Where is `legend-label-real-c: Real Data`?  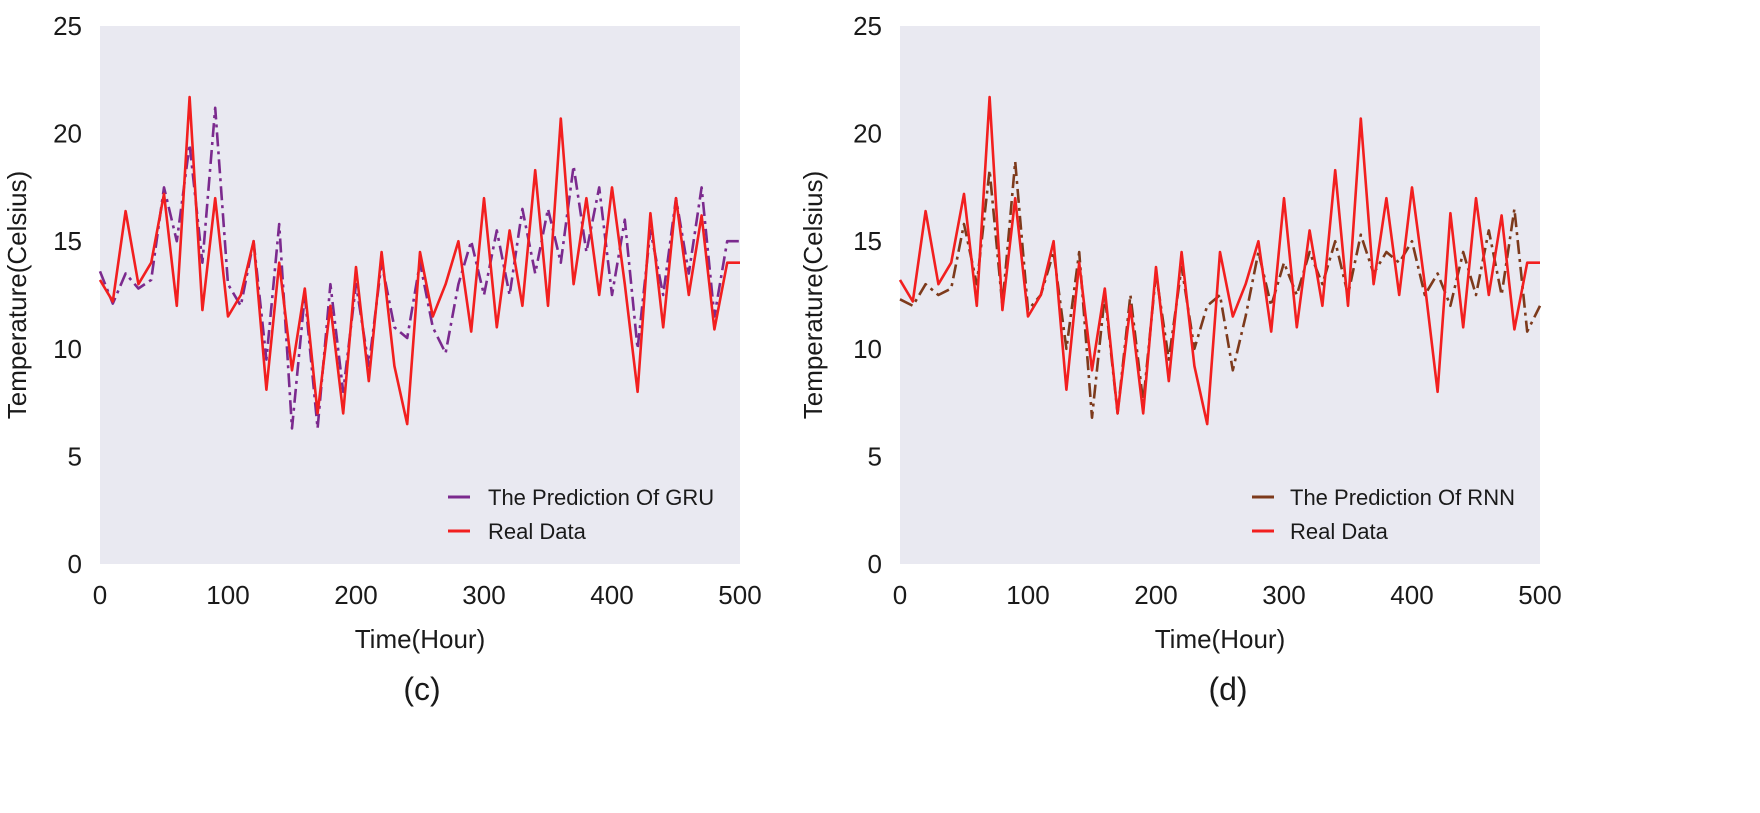
legend-label-real-c: Real Data is located at coordinates (537, 531).